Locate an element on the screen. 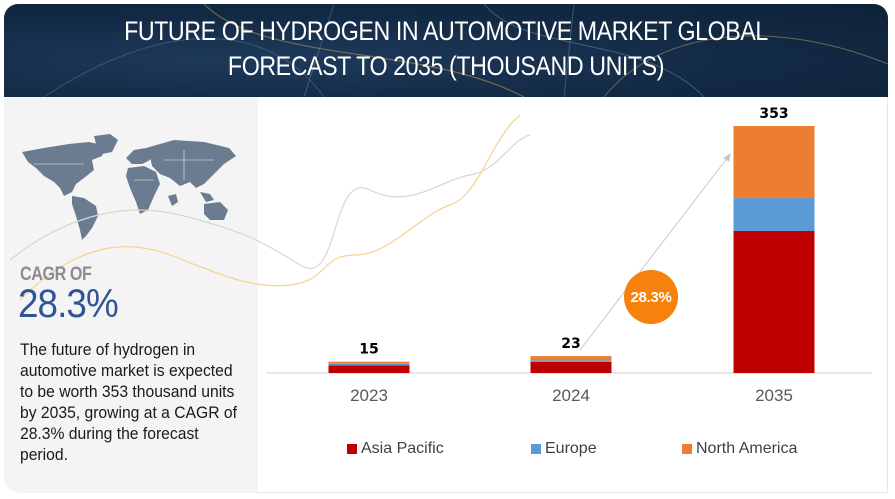 The width and height of the screenshot is (895, 499). bar-segment-north-america-2024 is located at coordinates (571, 358).